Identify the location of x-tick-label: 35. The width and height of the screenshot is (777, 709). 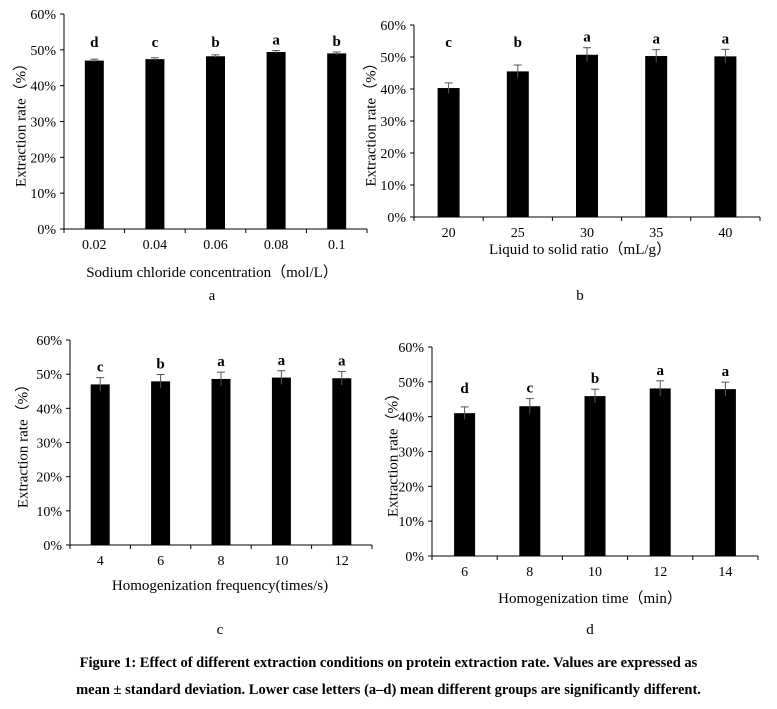
(656, 233).